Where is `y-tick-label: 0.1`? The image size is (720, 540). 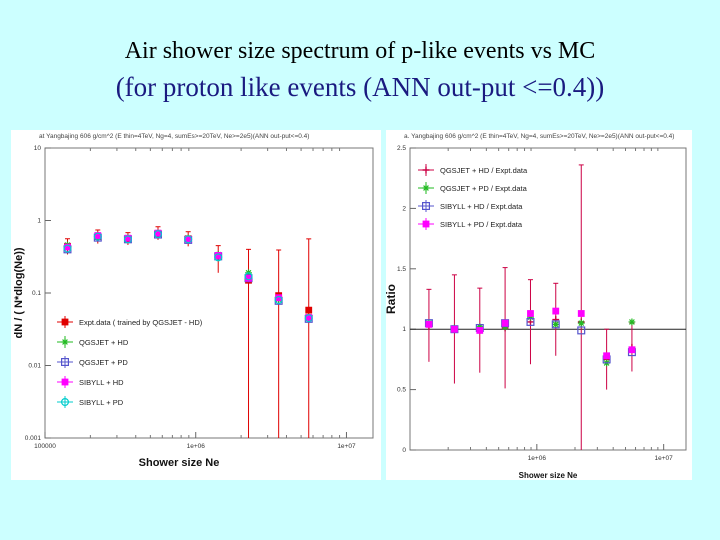
y-tick-label: 0.1 is located at coordinates (36, 293).